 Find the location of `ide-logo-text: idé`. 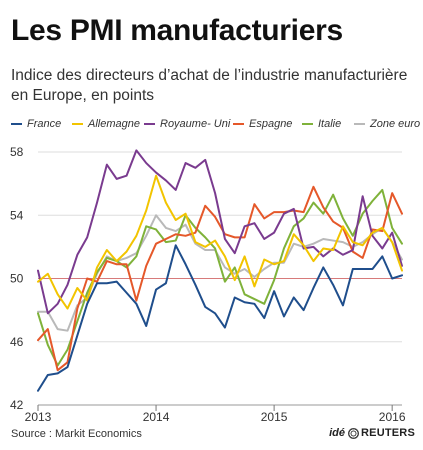

ide-logo-text: idé is located at coordinates (337, 433).